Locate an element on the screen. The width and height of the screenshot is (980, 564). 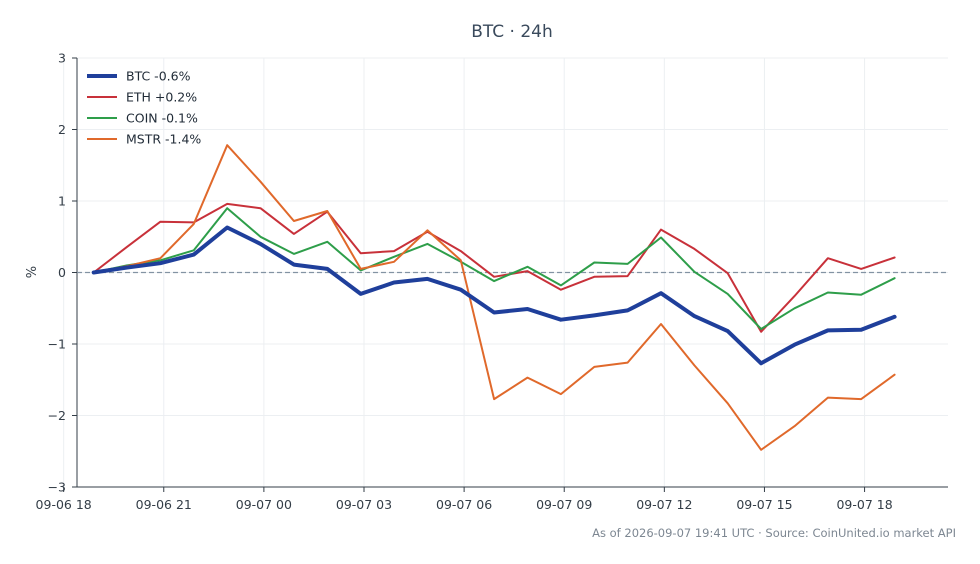
x-tick-label: 09-07 09 is located at coordinates (564, 504).